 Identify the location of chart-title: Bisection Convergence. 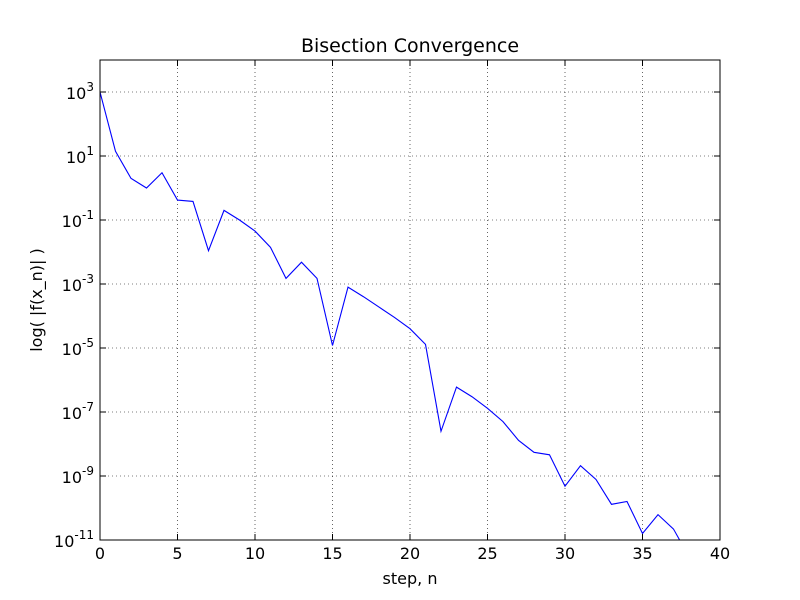
(410, 46).